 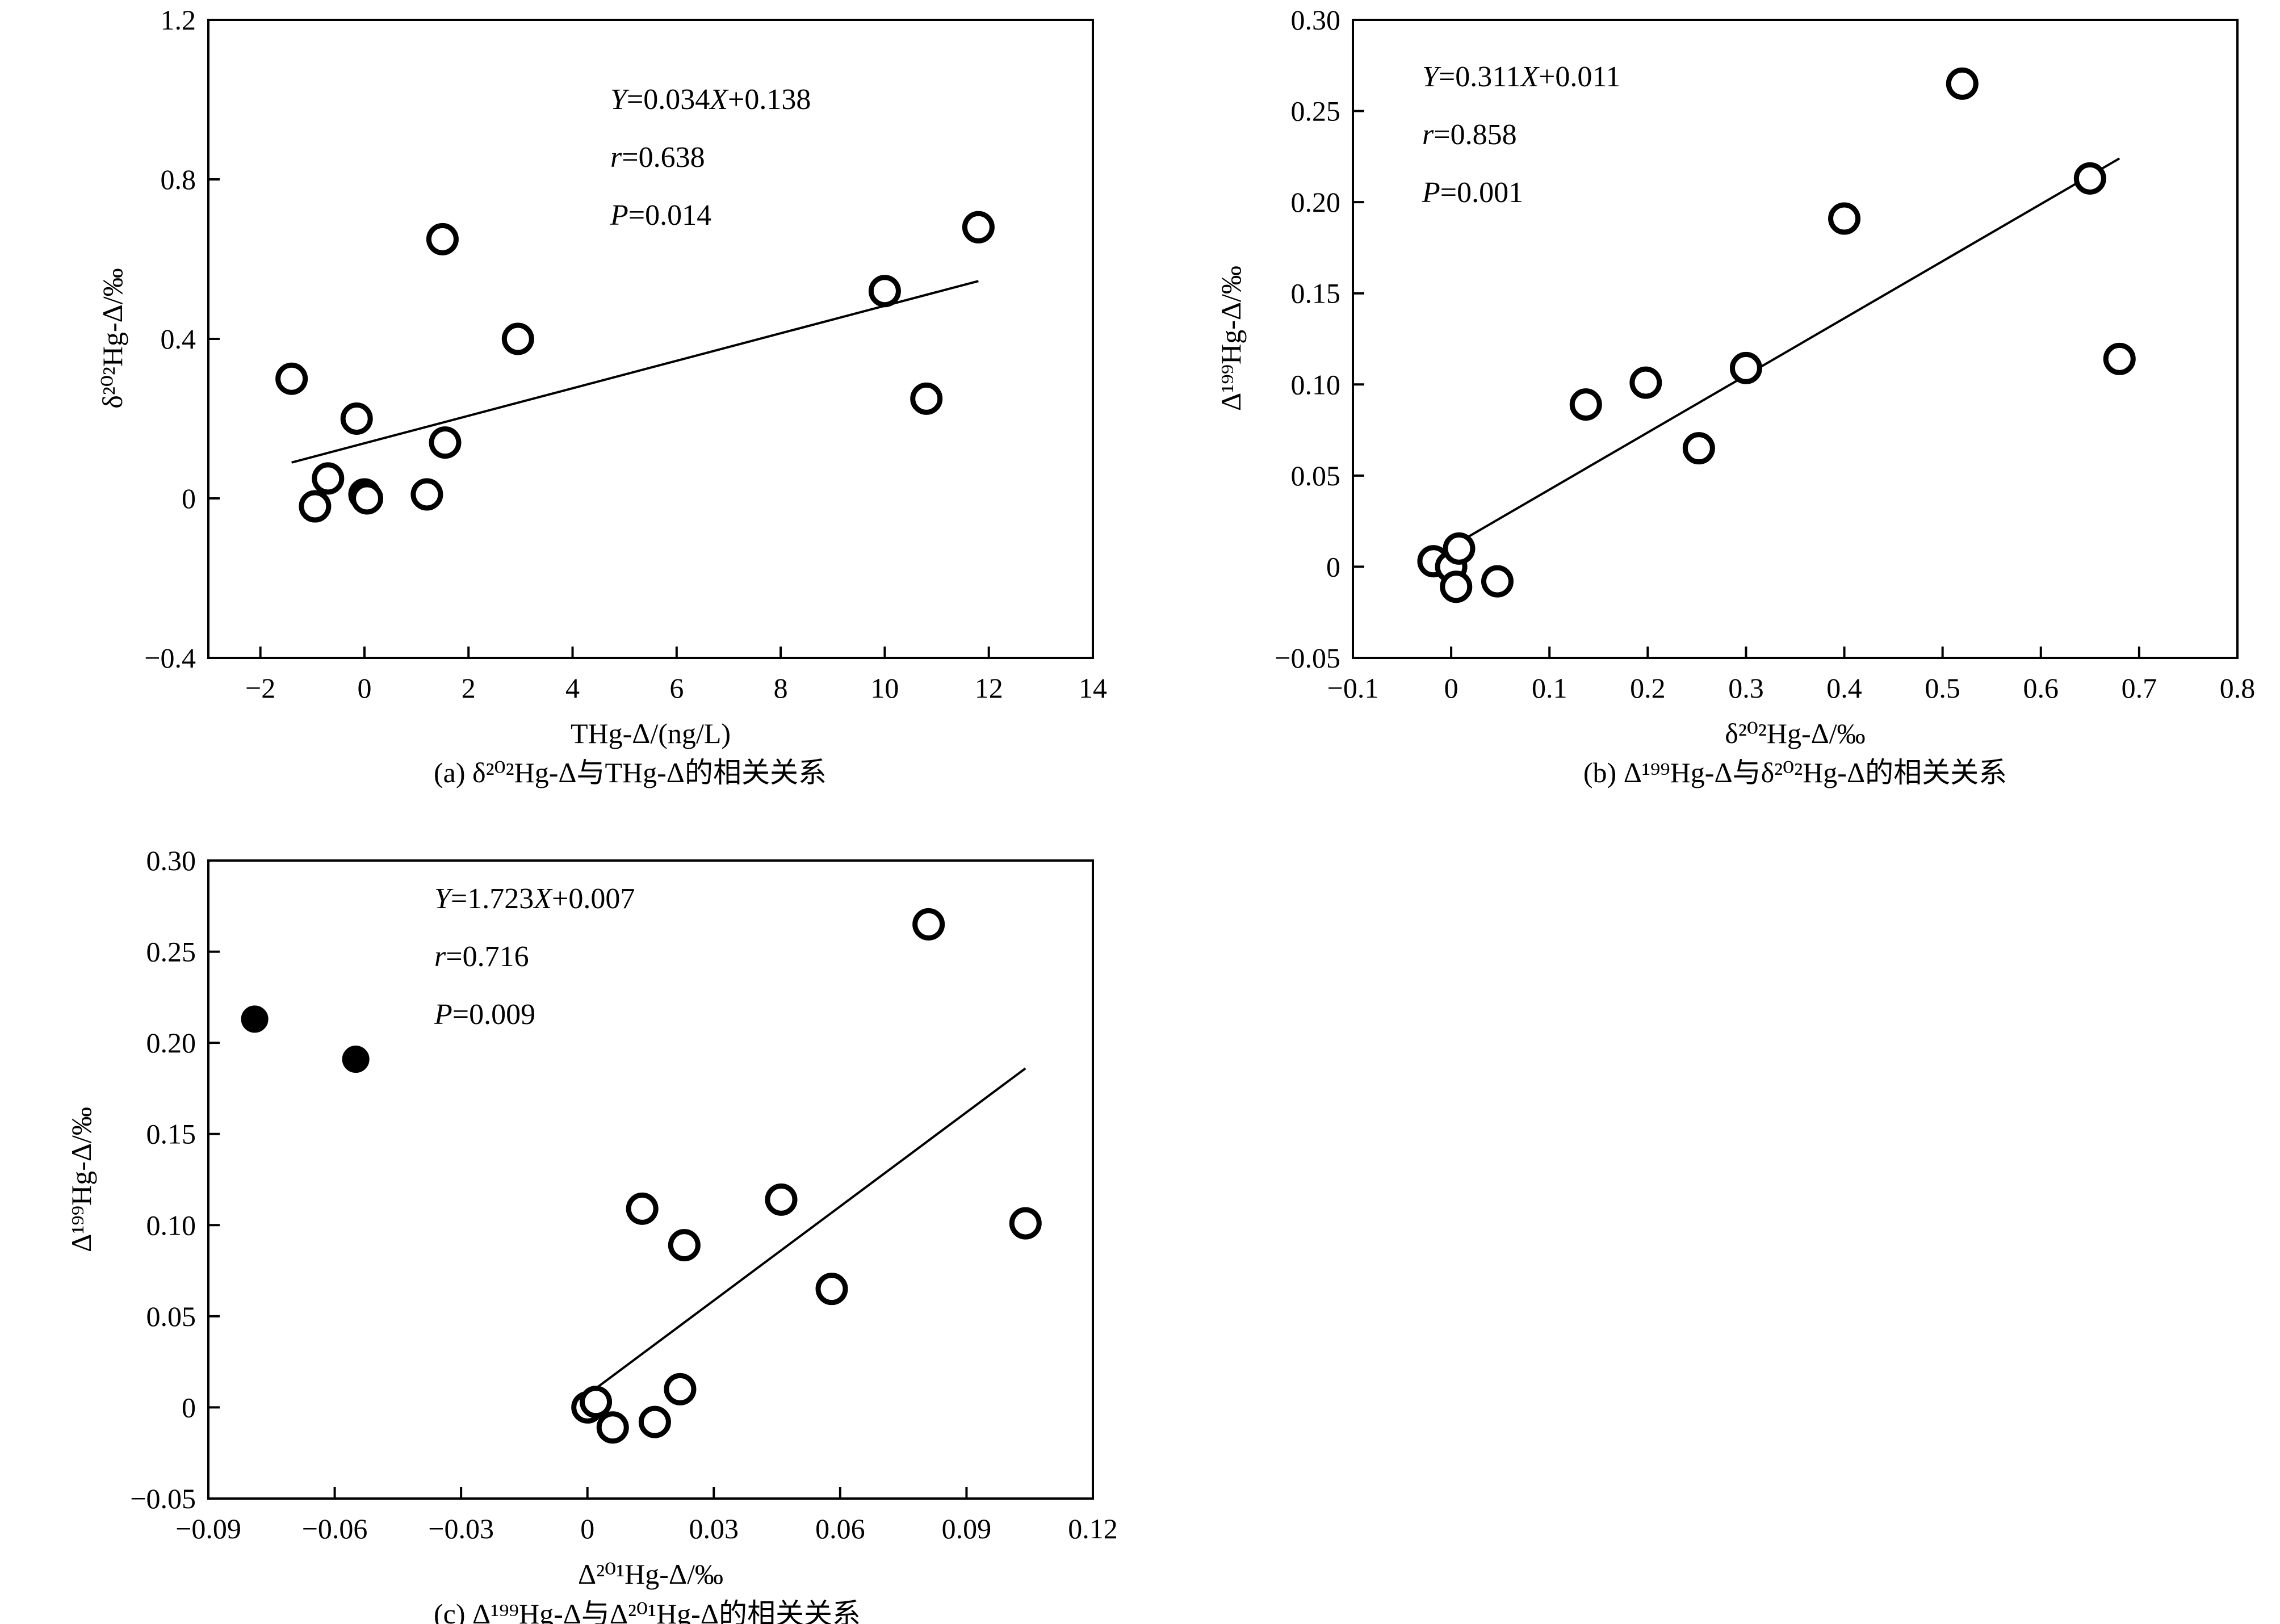 I want to click on x-tick-label-a: 4, so click(x=572, y=688).